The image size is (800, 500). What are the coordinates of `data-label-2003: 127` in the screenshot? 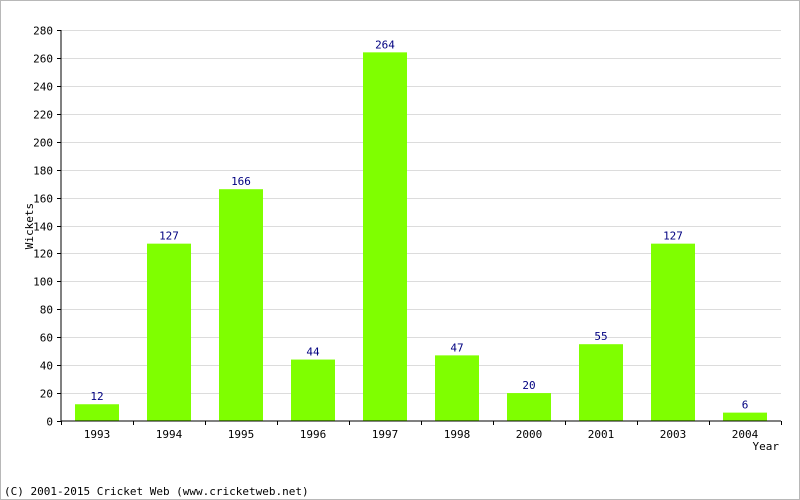 It's located at (673, 236).